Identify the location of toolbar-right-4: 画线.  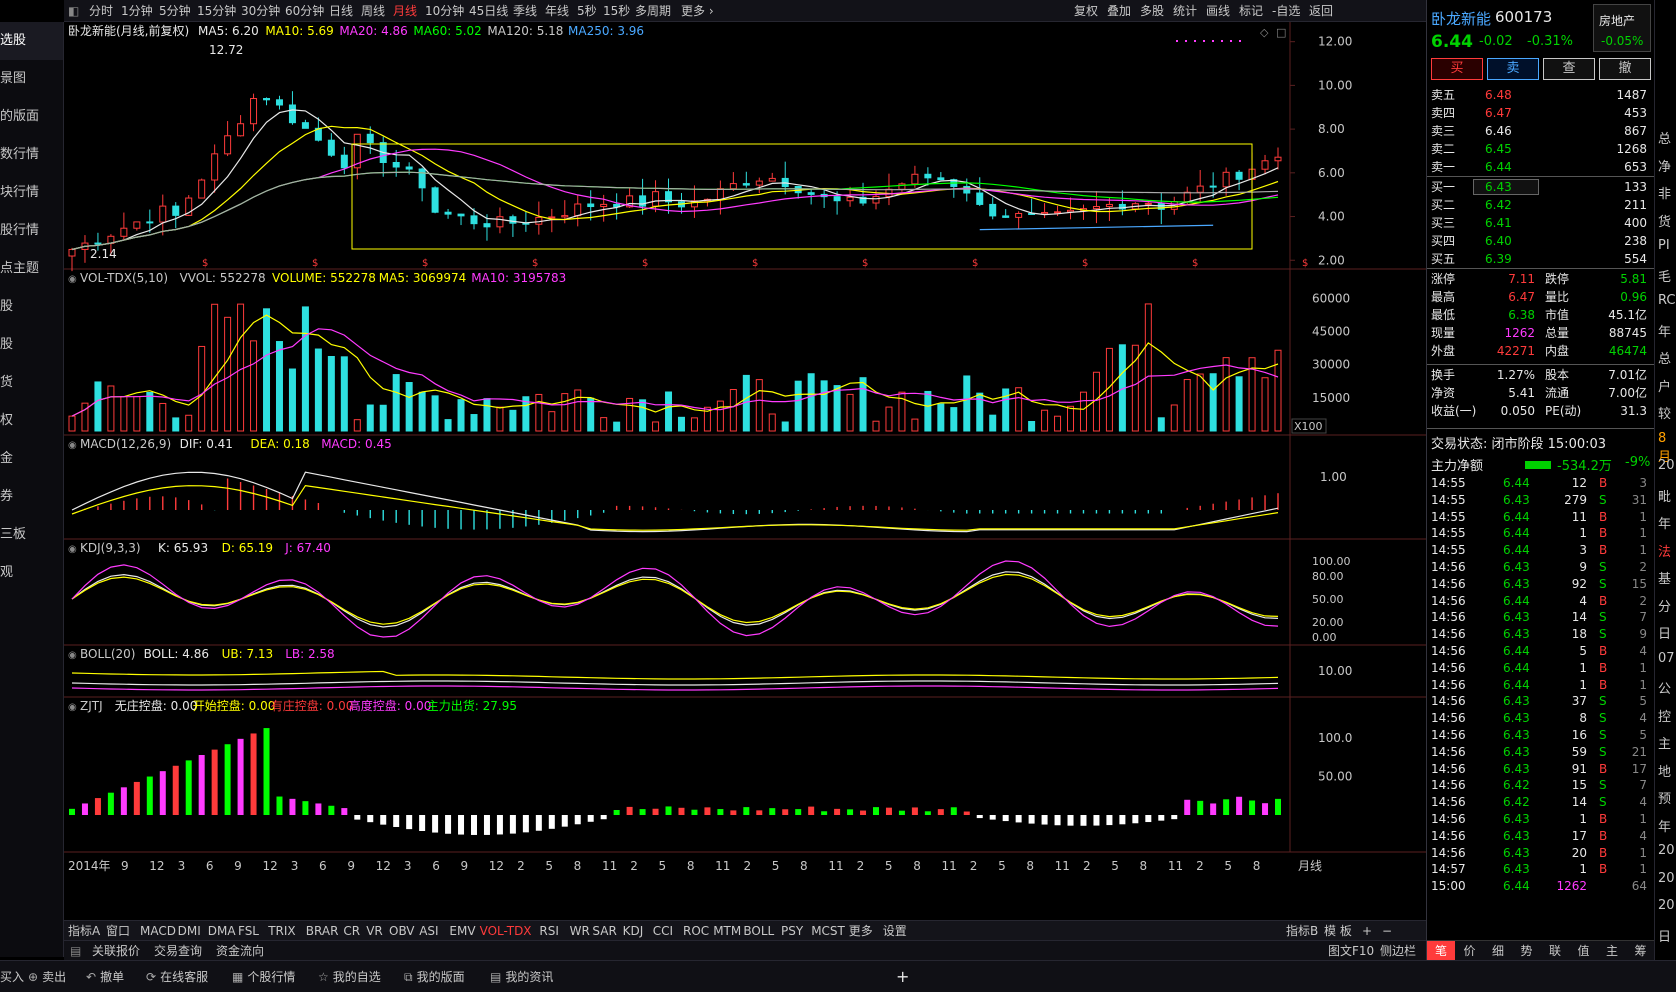
(1218, 11).